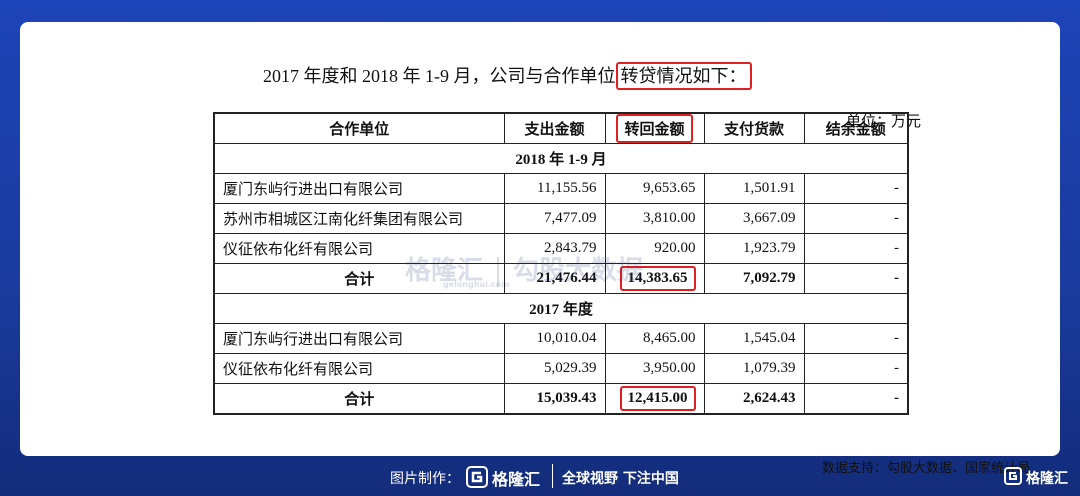 Image resolution: width=1080 pixels, height=496 pixels. I want to click on amount-cell: 3,810.00, so click(654, 218).